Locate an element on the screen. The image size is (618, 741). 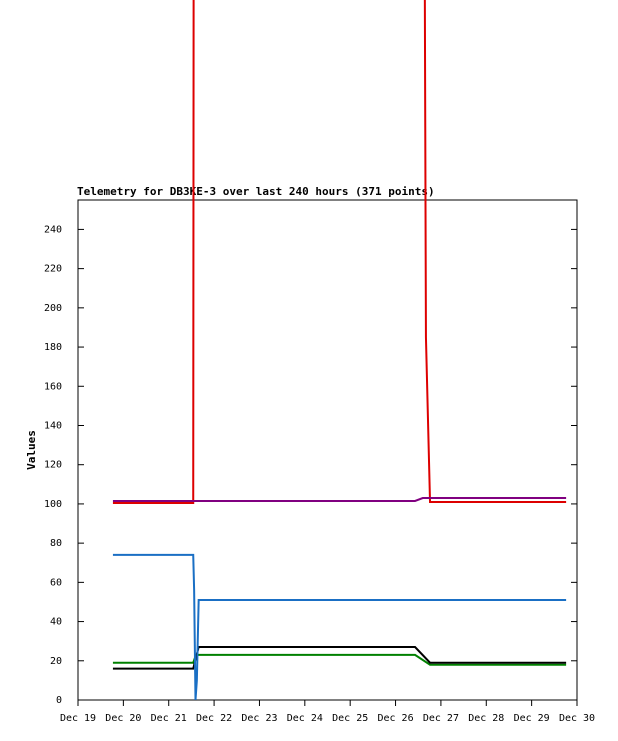
x-tick-label: Dec 28 is located at coordinates (486, 718).